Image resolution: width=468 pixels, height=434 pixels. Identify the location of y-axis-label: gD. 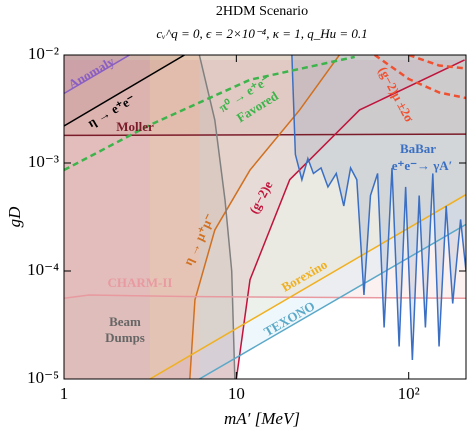
(14, 217).